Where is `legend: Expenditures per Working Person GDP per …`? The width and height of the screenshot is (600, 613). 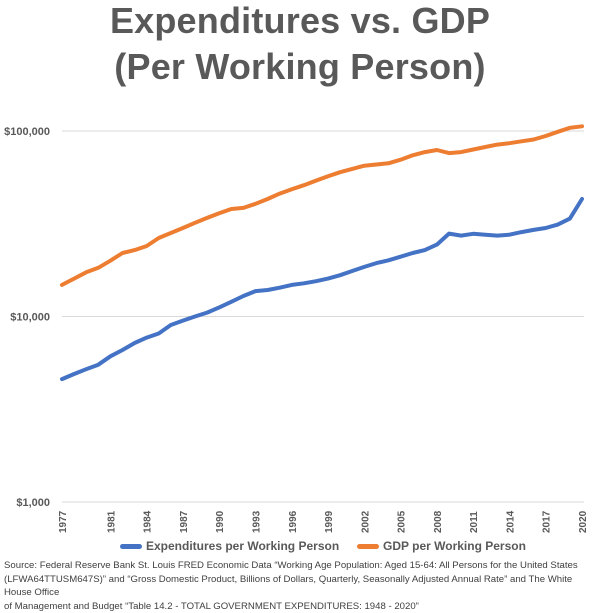 legend: Expenditures per Working Person GDP per … is located at coordinates (300, 549).